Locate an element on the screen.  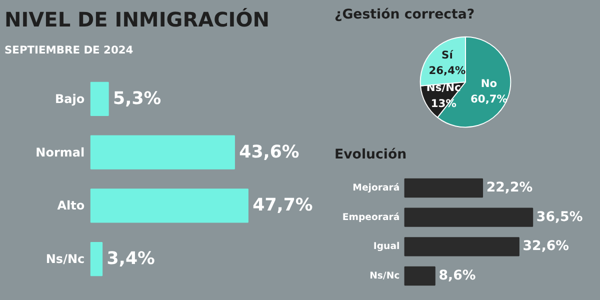
data-label: 8,6% is located at coordinates (457, 276).